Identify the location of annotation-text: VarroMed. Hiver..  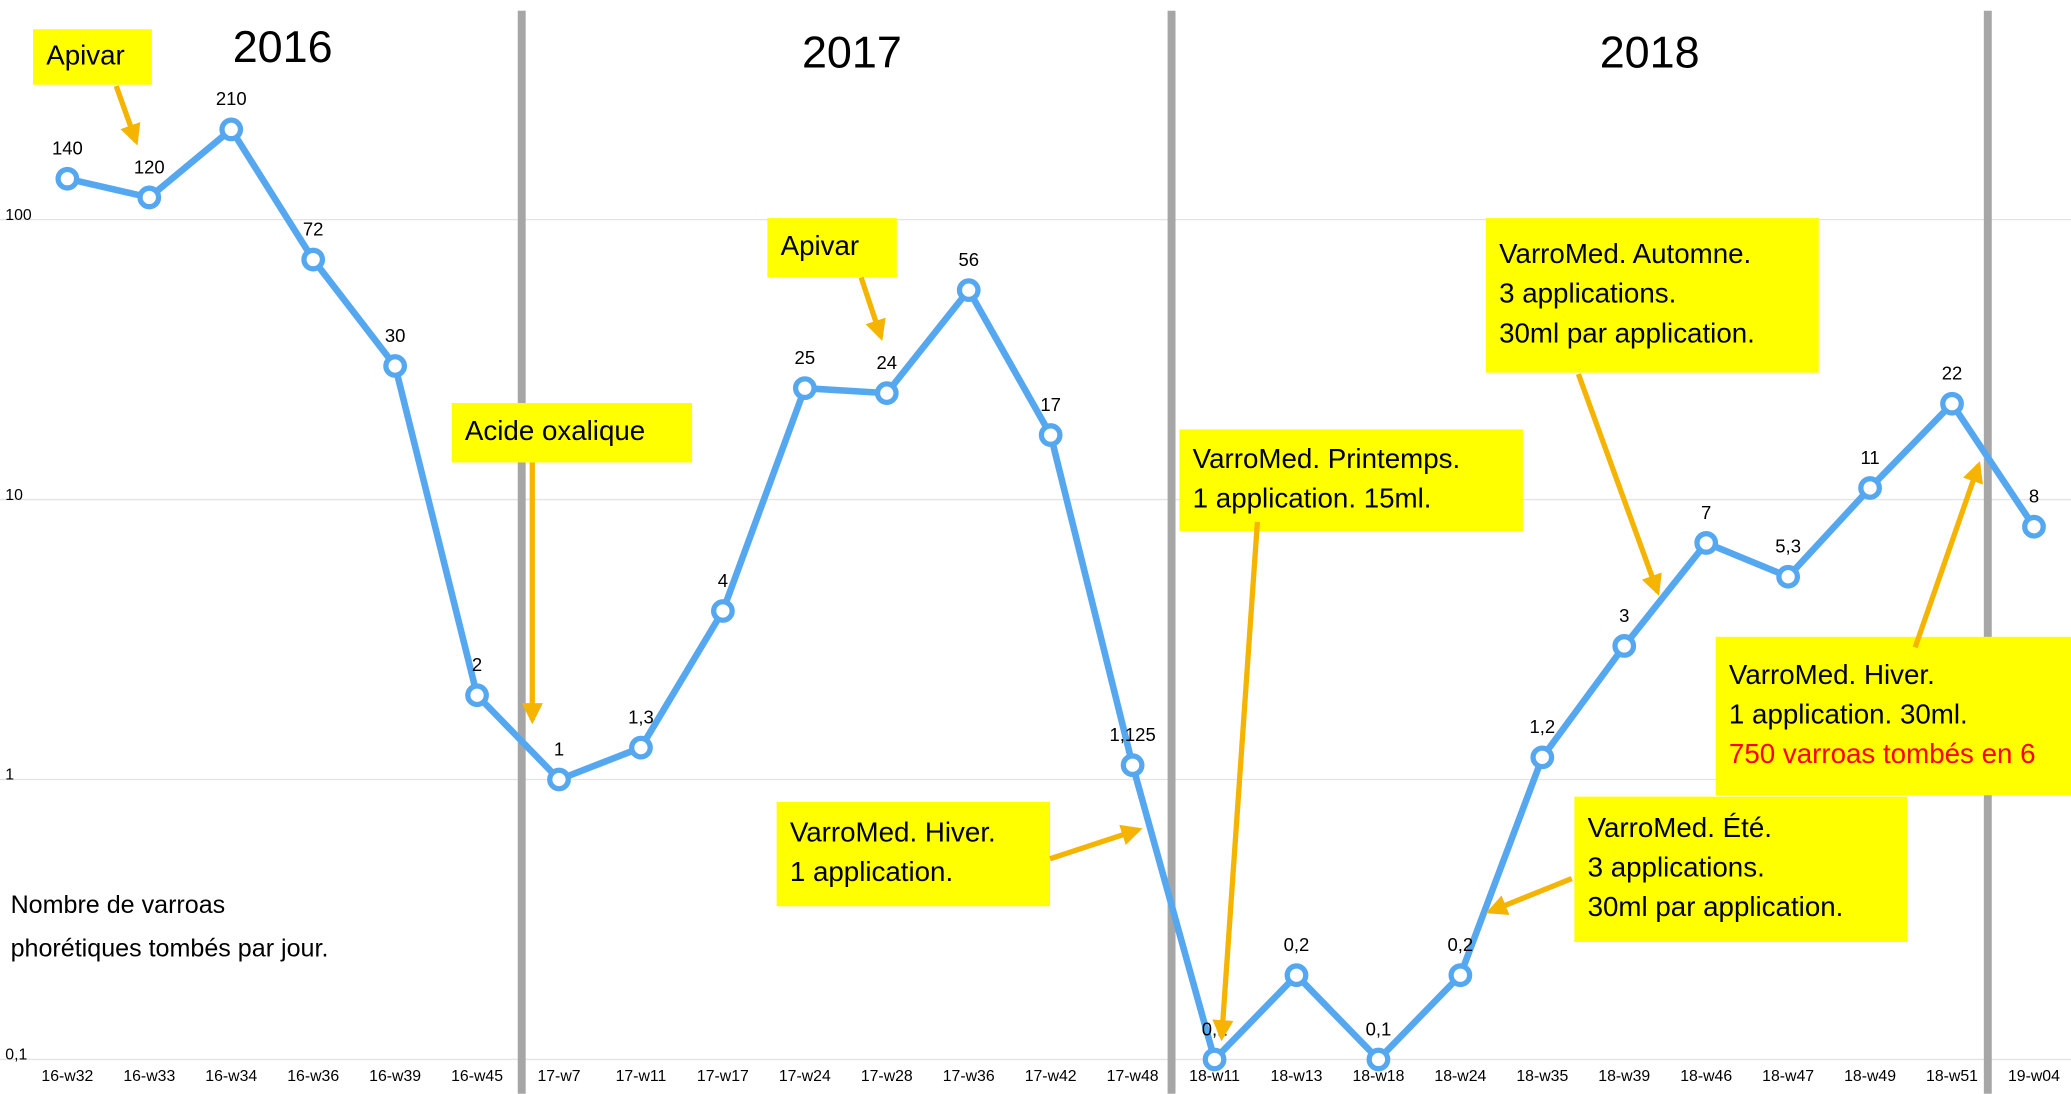
(893, 832).